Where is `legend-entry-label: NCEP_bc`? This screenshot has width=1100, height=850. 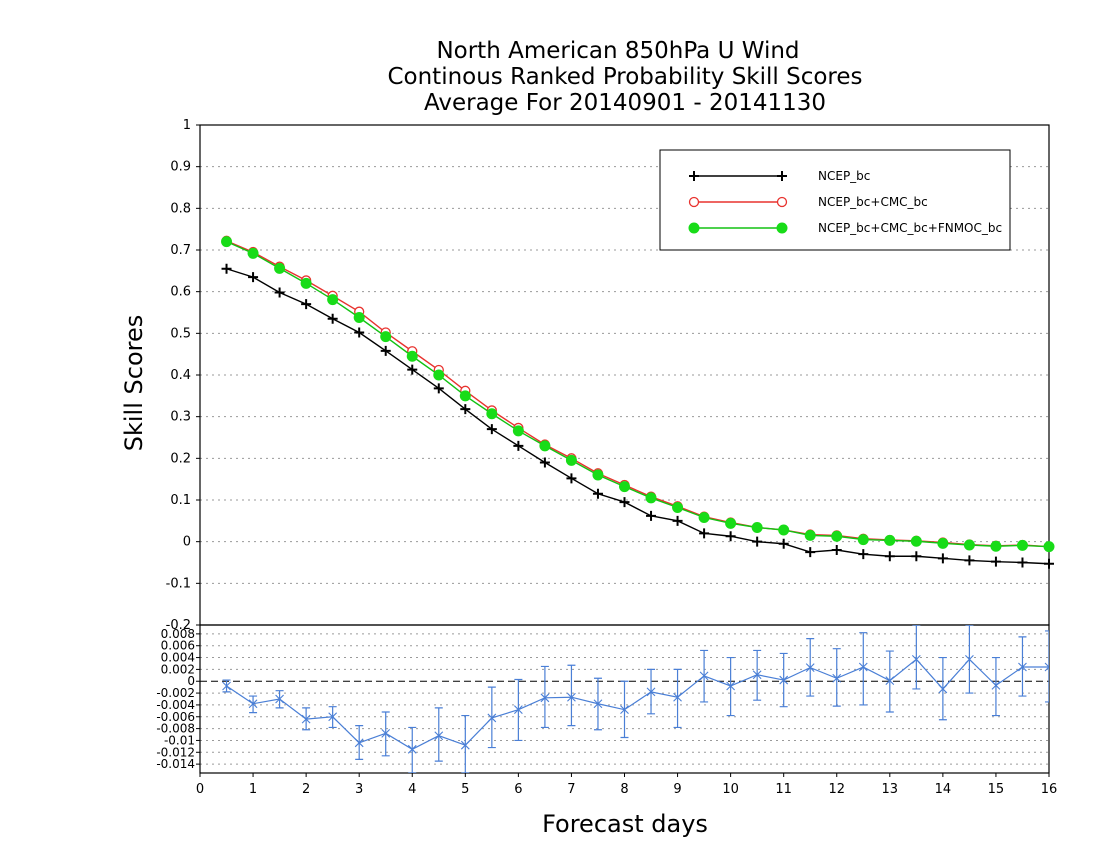 legend-entry-label: NCEP_bc is located at coordinates (844, 176).